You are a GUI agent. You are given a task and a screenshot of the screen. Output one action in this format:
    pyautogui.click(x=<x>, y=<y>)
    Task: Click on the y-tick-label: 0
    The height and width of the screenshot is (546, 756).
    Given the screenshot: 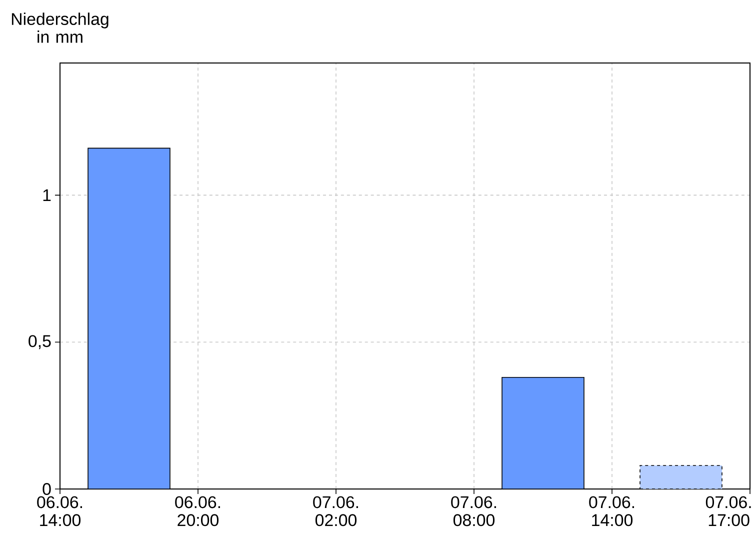 What is the action you would take?
    pyautogui.click(x=46, y=489)
    